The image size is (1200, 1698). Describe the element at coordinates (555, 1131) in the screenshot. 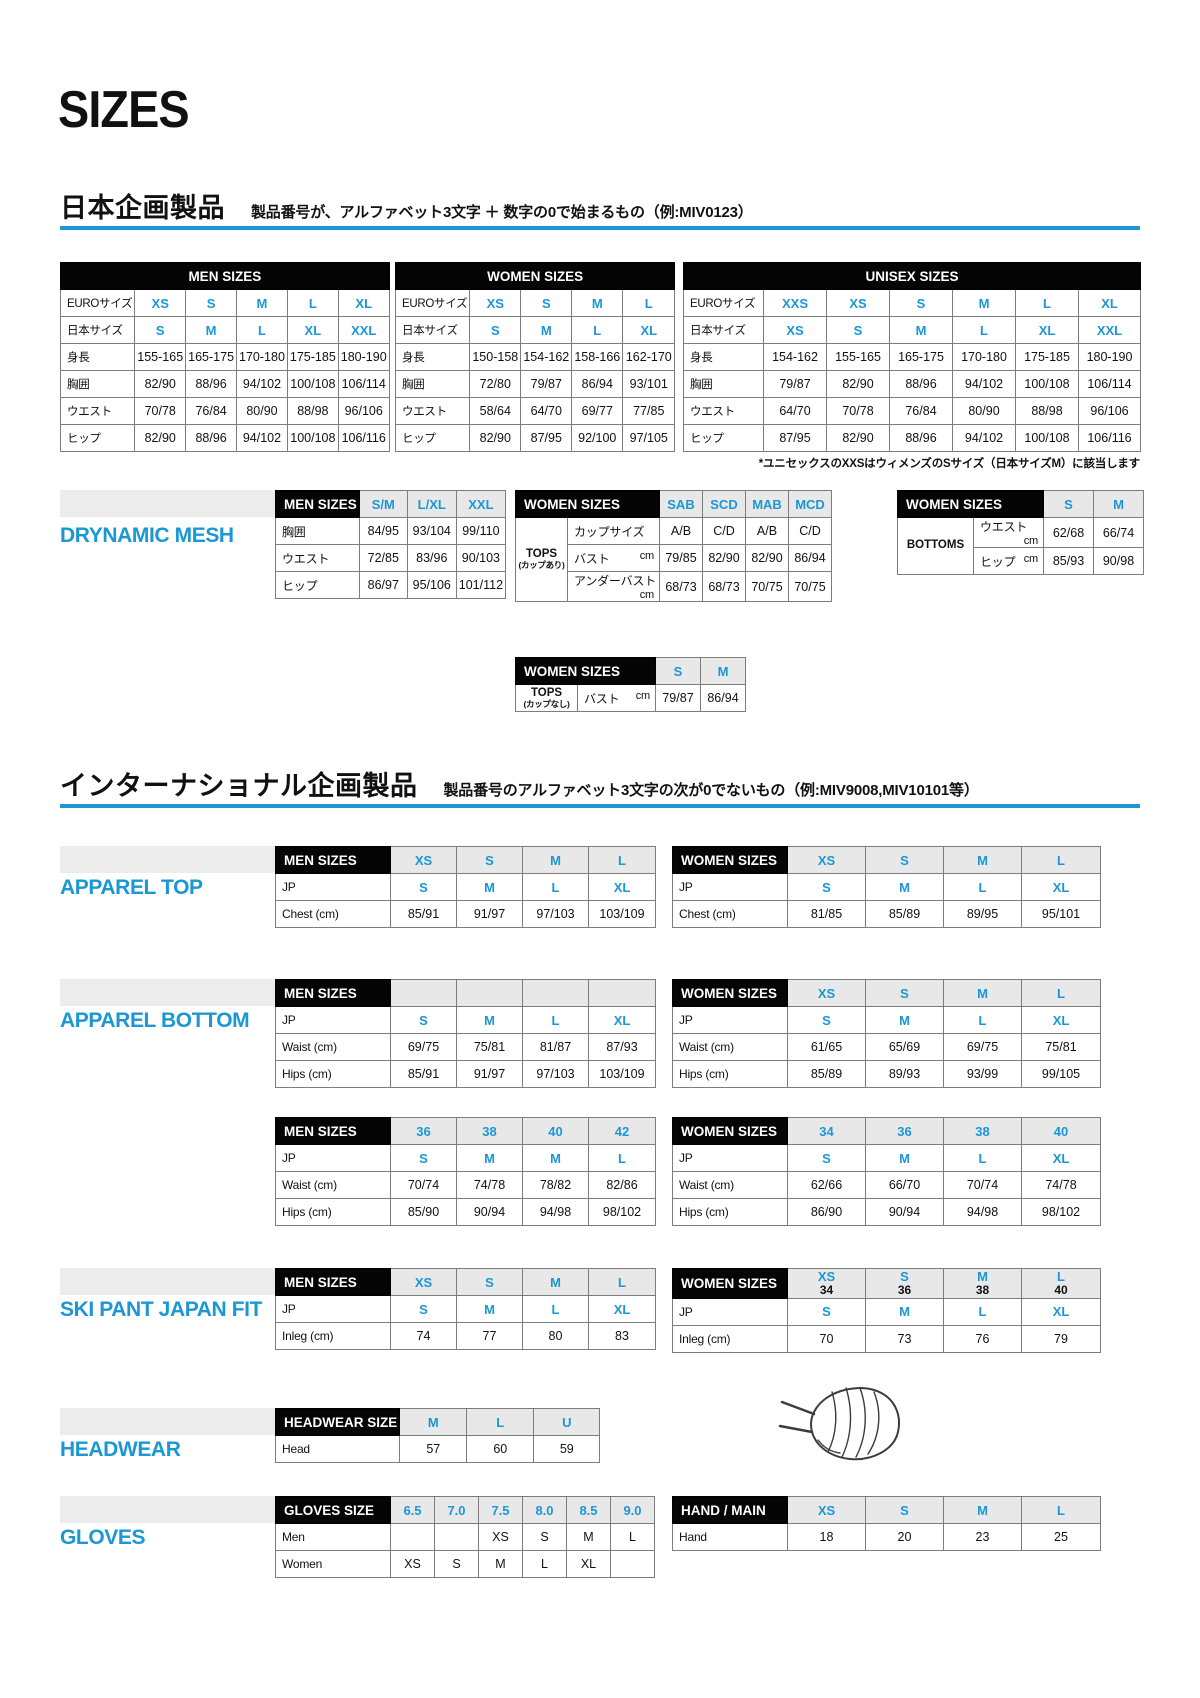

I see `size-header-cell: 40` at that location.